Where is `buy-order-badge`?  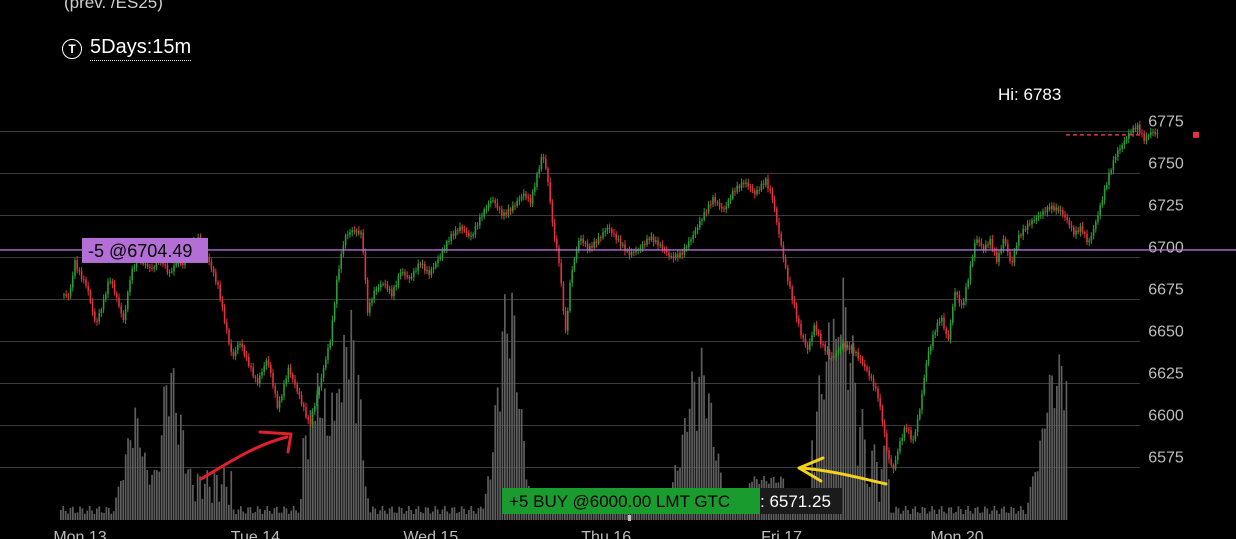
buy-order-badge is located at coordinates (631, 501).